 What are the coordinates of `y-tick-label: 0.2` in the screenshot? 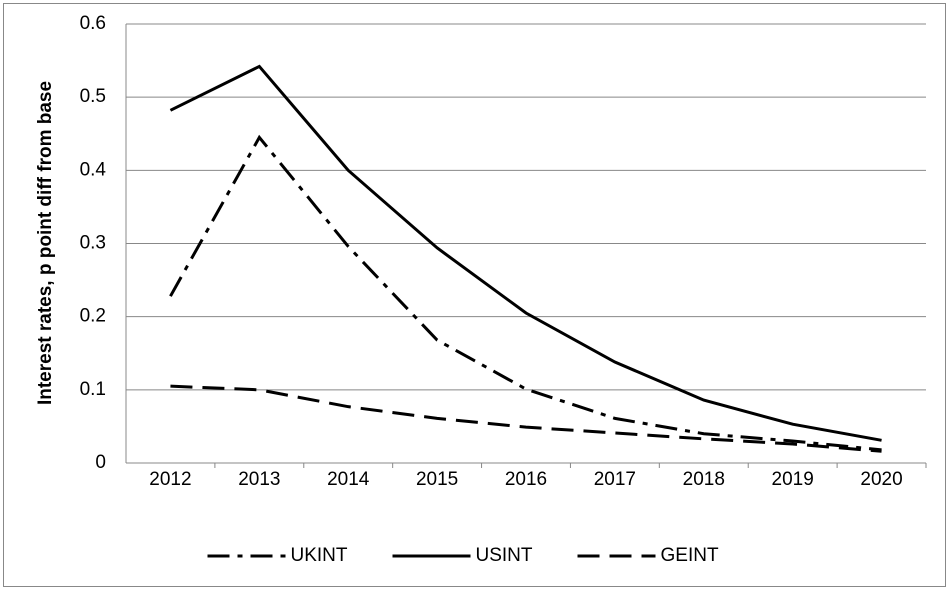 It's located at (93, 316).